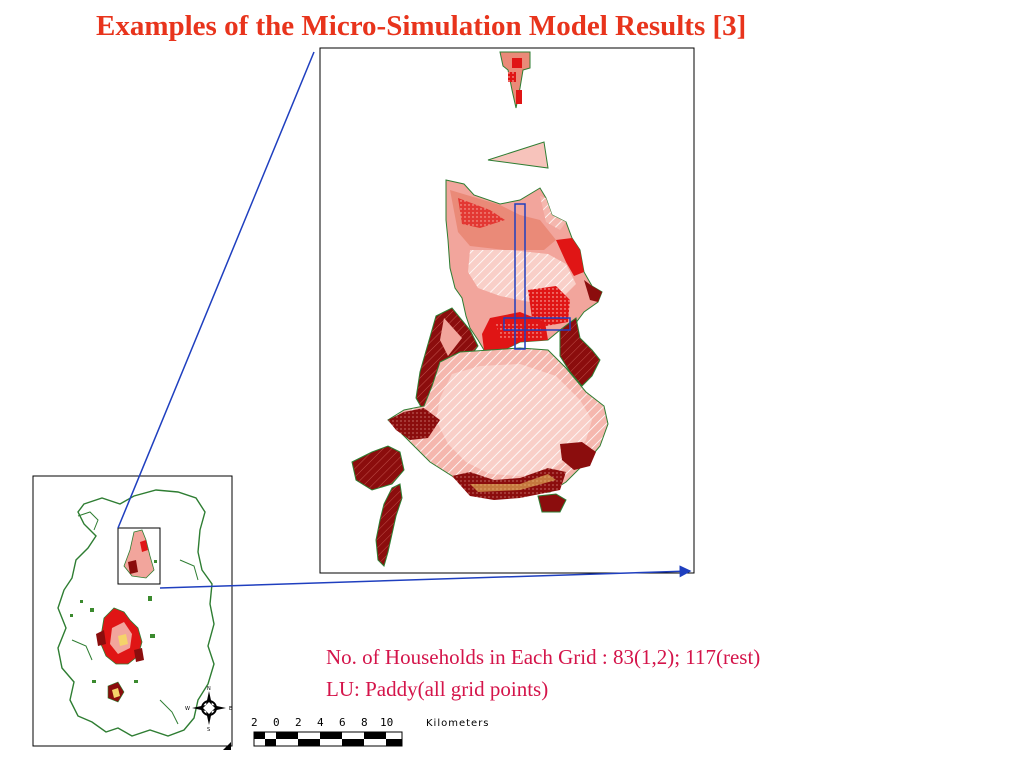 The image size is (1024, 768). Describe the element at coordinates (139, 556) in the screenshot. I see `overview-zoom-box` at that location.